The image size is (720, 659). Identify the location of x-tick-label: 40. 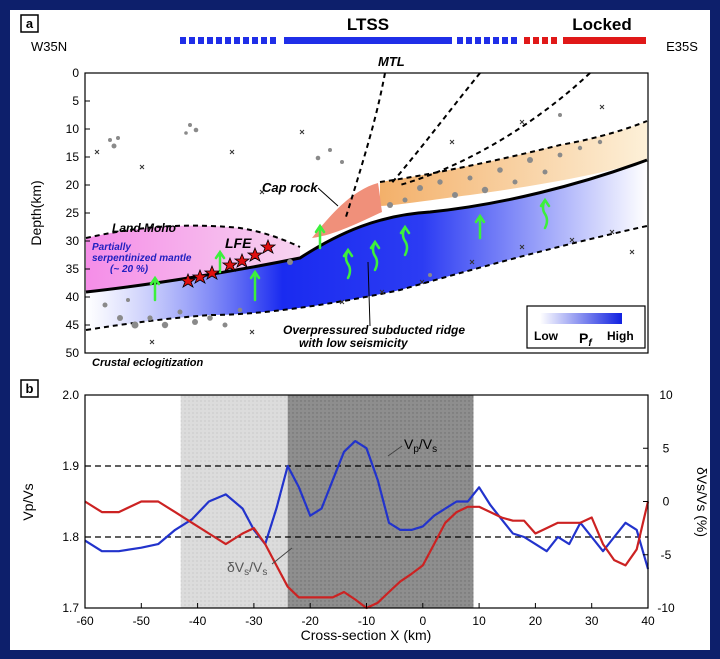
(648, 621).